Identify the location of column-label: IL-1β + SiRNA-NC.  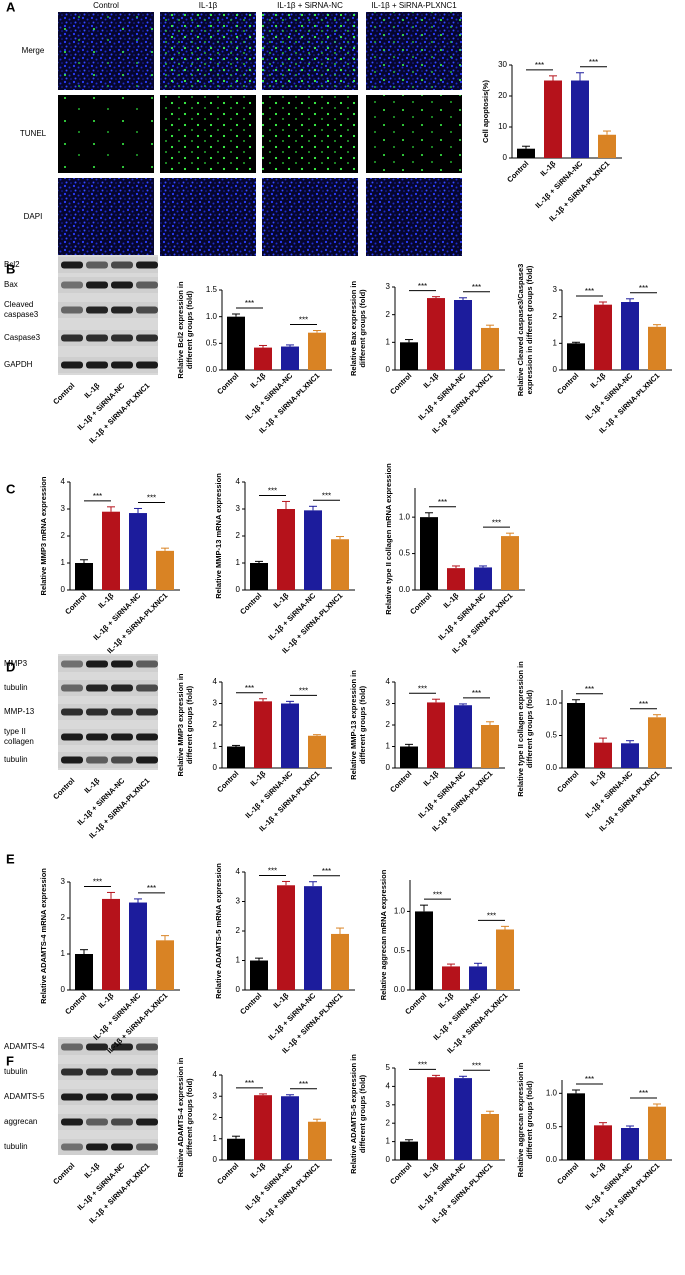
(310, 5).